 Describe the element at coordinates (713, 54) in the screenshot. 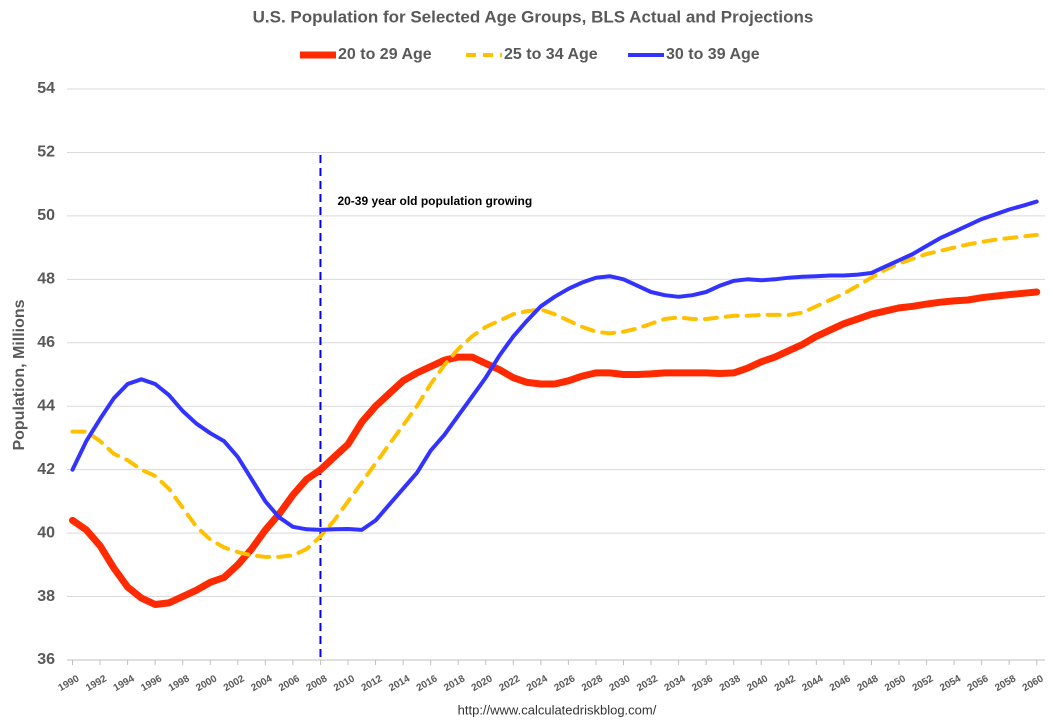

I see `legend-label: 30 to 39 Age` at that location.